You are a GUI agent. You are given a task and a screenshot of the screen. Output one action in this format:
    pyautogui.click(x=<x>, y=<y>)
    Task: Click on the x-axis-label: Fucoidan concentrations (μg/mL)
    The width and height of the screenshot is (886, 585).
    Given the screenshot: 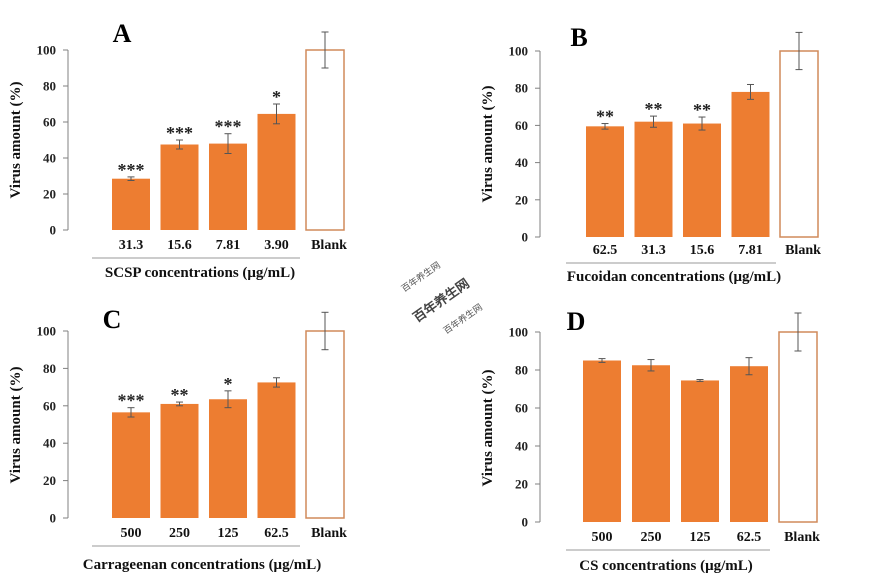 What is the action you would take?
    pyautogui.click(x=674, y=277)
    